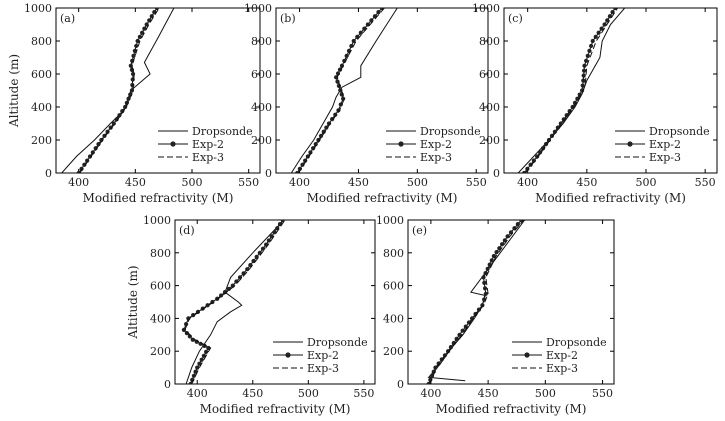 The height and width of the screenshot is (421, 725). Describe the element at coordinates (515, 18) in the screenshot. I see `panel-label: (c)` at that location.